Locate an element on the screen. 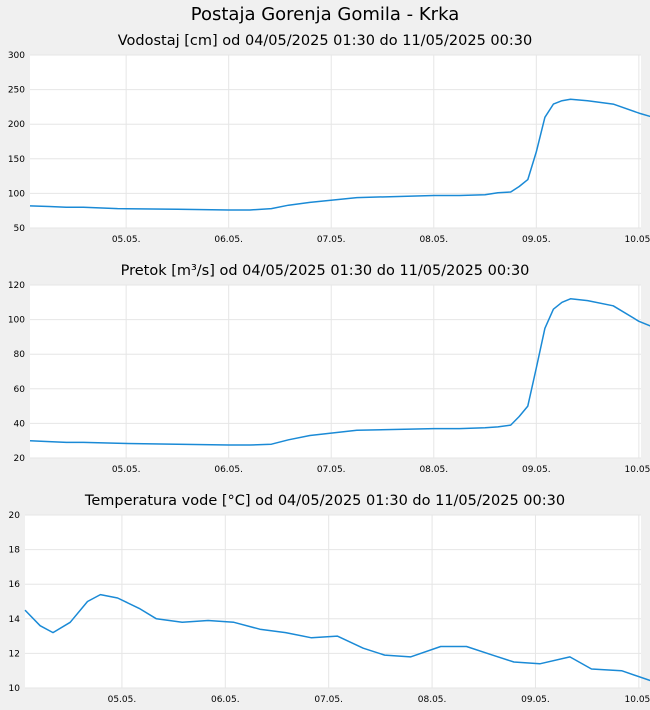 This screenshot has height=710, width=650. y-tick-label: 40 is located at coordinates (20, 424).